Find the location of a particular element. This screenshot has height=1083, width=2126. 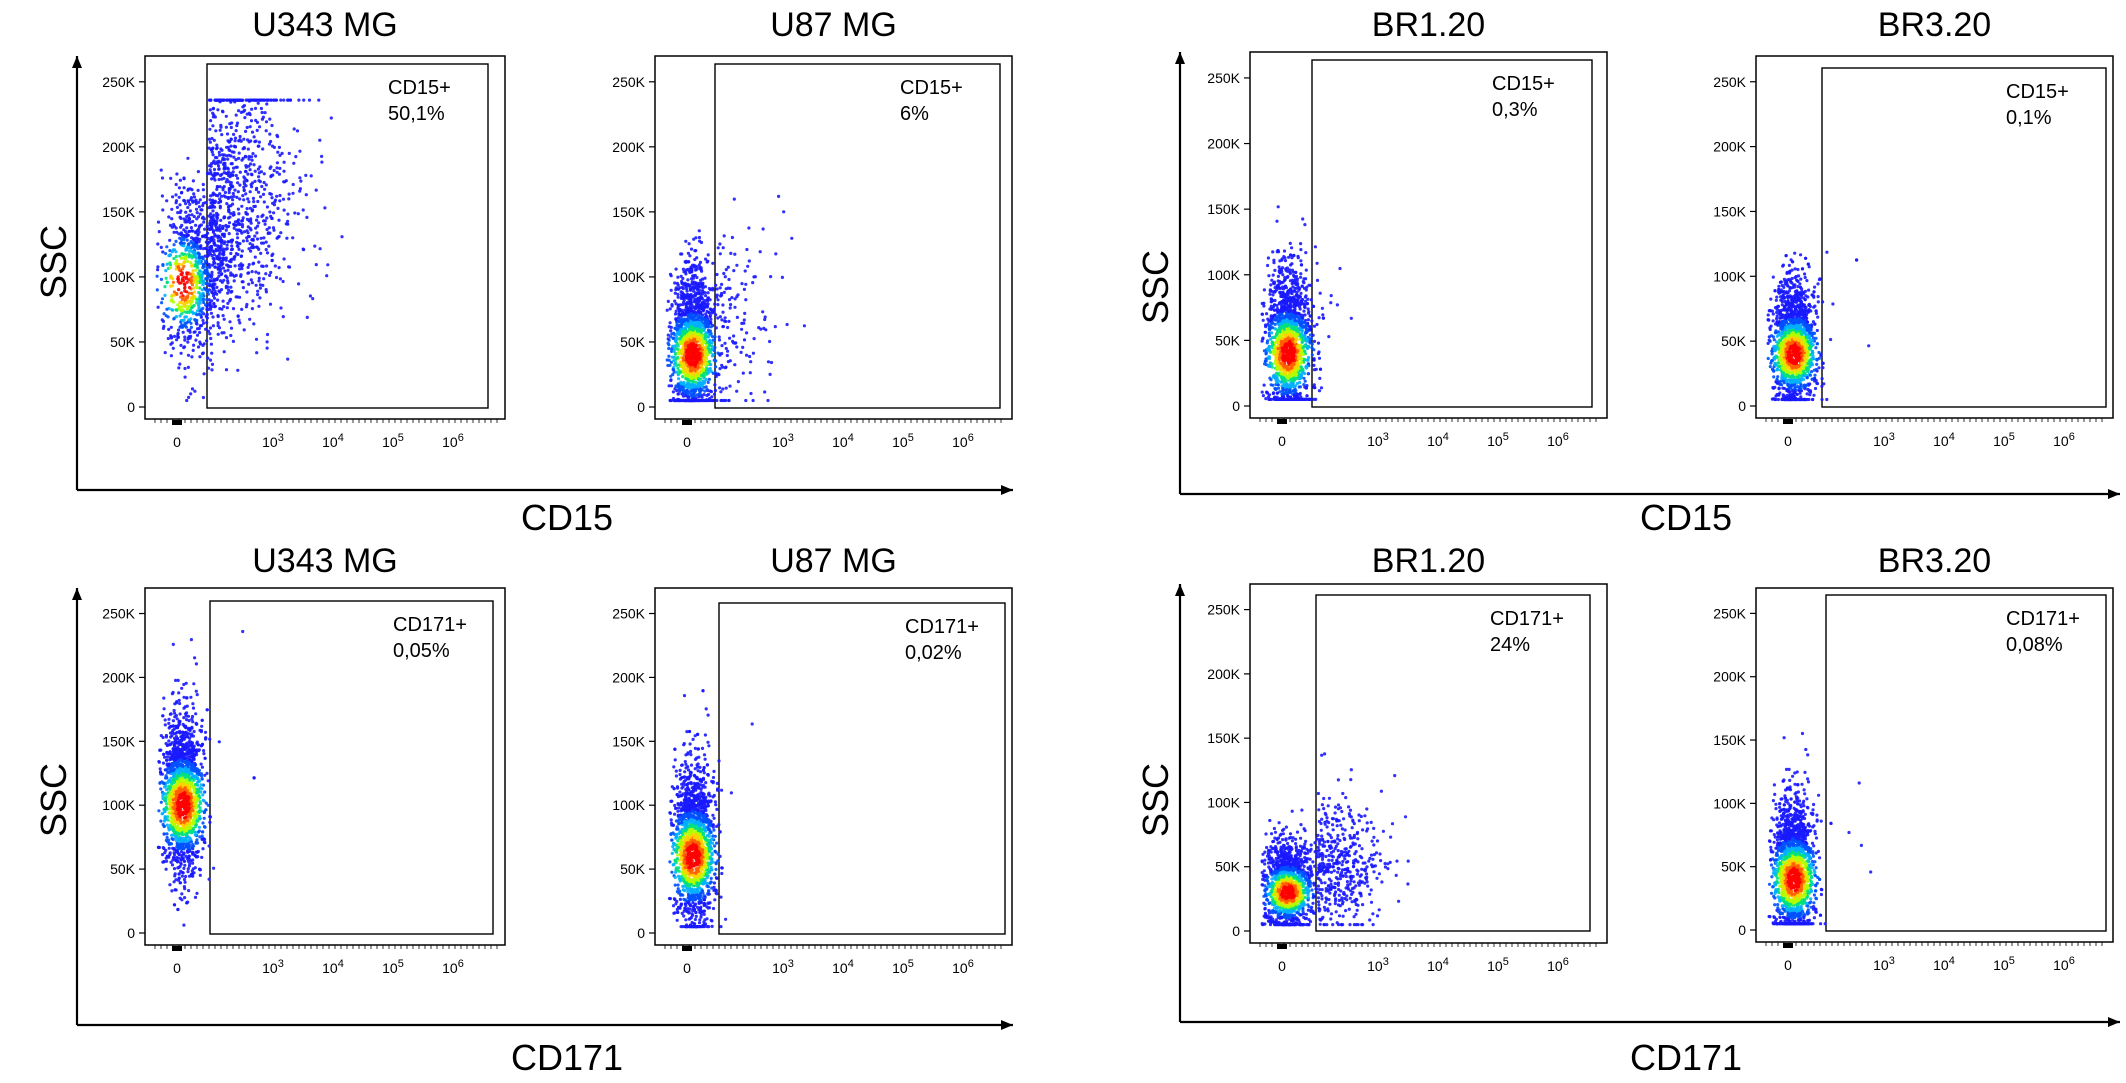

gate-label: CD15+ is located at coordinates (419, 88).